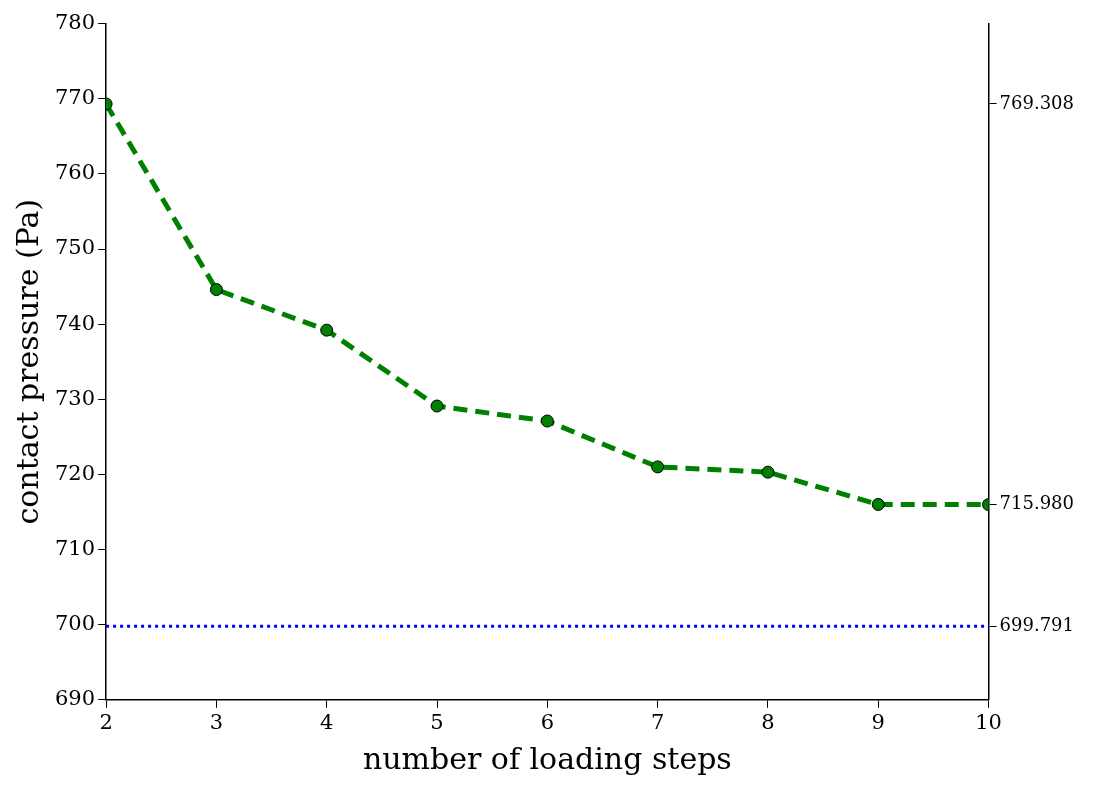 This screenshot has width=1095, height=791. I want to click on y-tick-label: 760, so click(75, 172).